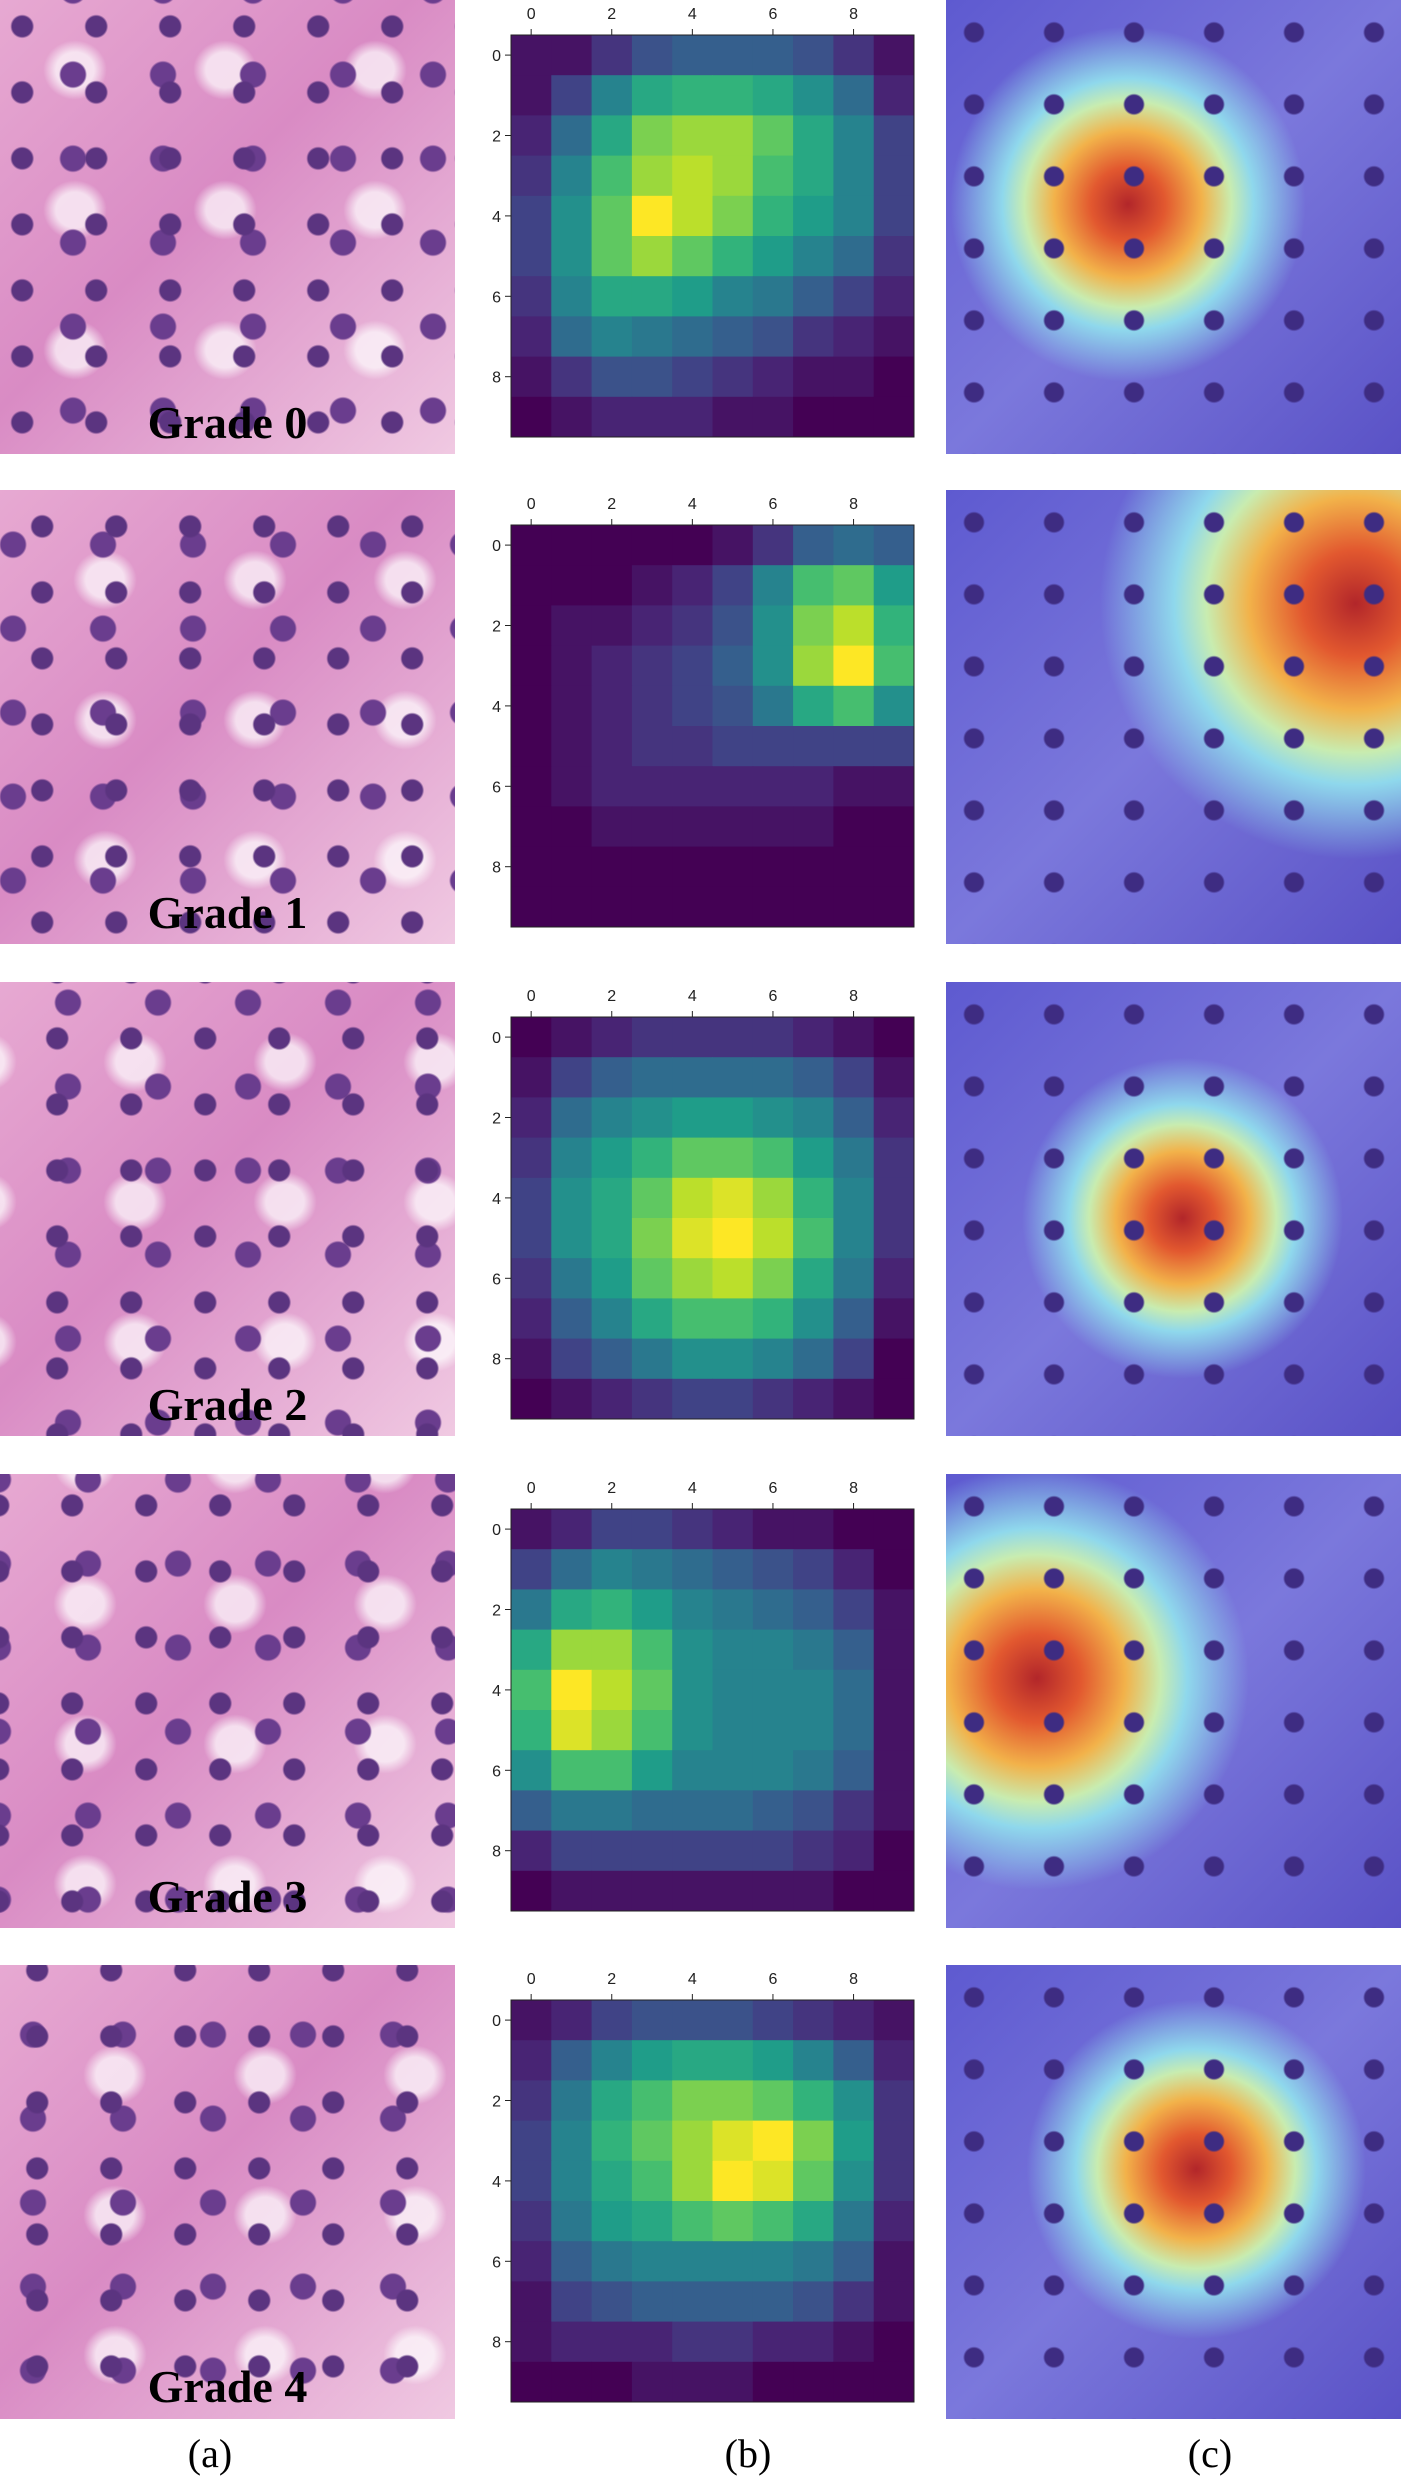 The height and width of the screenshot is (2480, 1401). What do you see at coordinates (611, 1488) in the screenshot?
I see `x-tick-label: 2` at bounding box center [611, 1488].